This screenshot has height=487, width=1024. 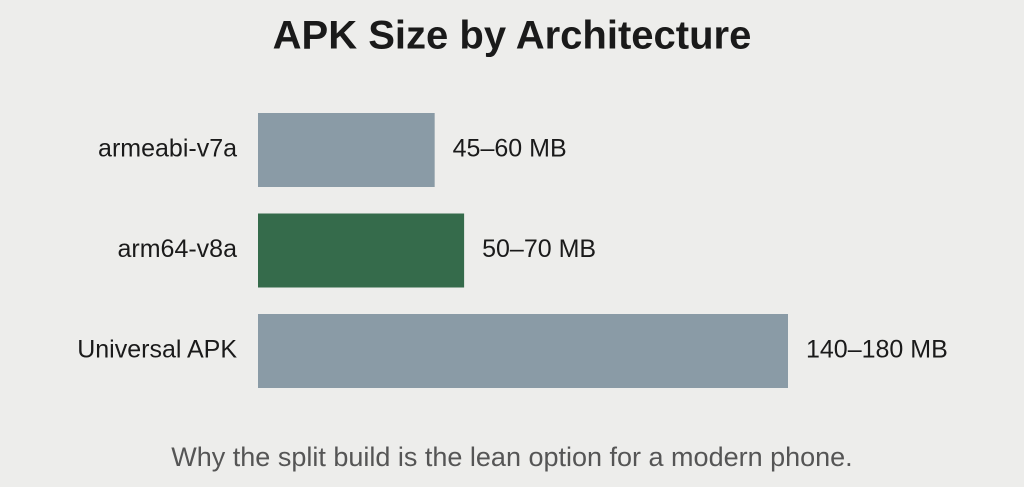 What do you see at coordinates (877, 350) in the screenshot?
I see `value-label: 140–180 MB` at bounding box center [877, 350].